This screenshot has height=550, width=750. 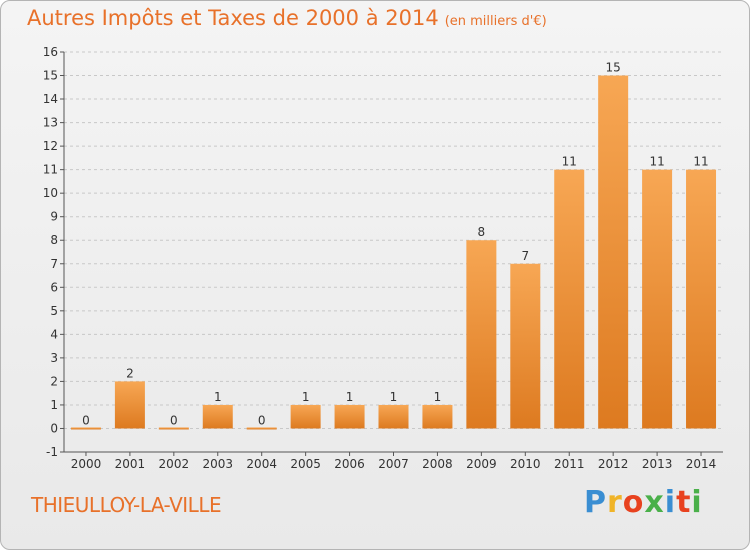 What do you see at coordinates (569, 464) in the screenshot?
I see `x-tick-label: 2011` at bounding box center [569, 464].